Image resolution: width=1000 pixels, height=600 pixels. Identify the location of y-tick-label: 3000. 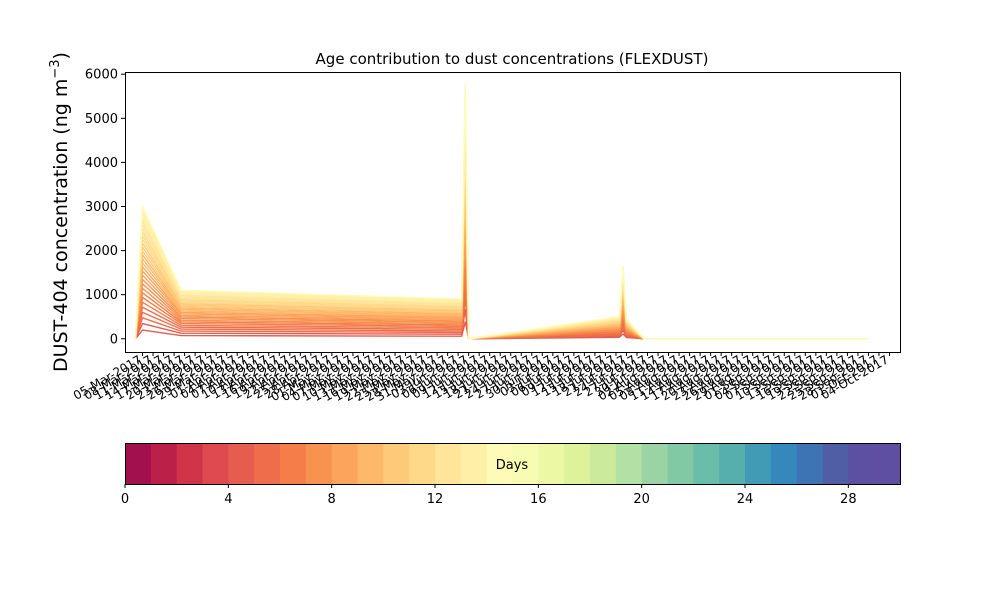
(101, 207).